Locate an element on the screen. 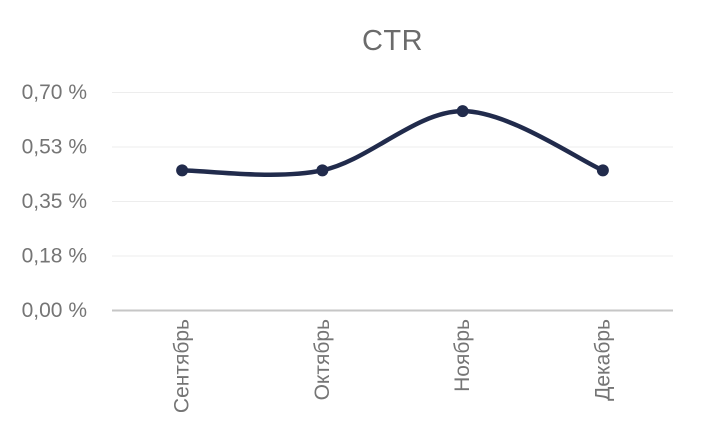 Image resolution: width=712 pixels, height=428 pixels. y-axis-tick-label: 0,70 % is located at coordinates (54, 92).